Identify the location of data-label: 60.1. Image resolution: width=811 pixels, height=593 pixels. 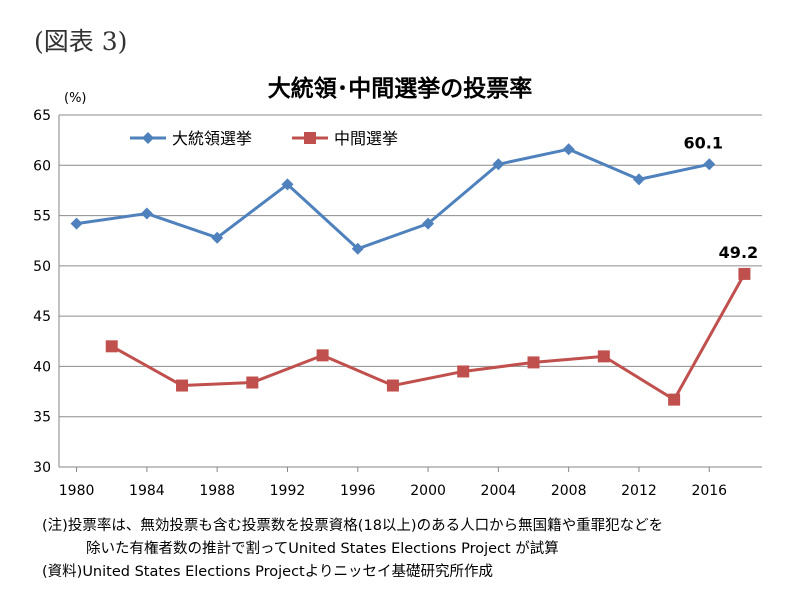
(703, 142).